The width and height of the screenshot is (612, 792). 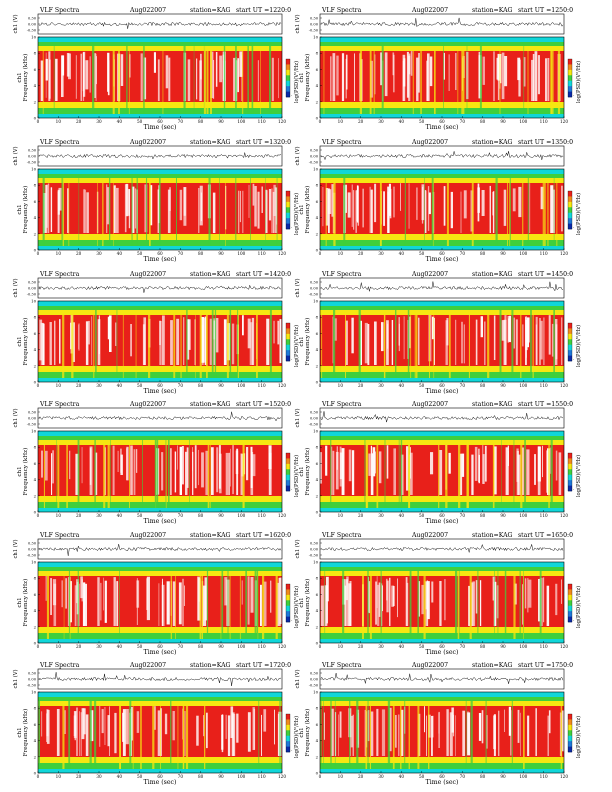 What do you see at coordinates (201, 385) in the screenshot?
I see `spectrogram-xtick-label: 80` at bounding box center [201, 385].